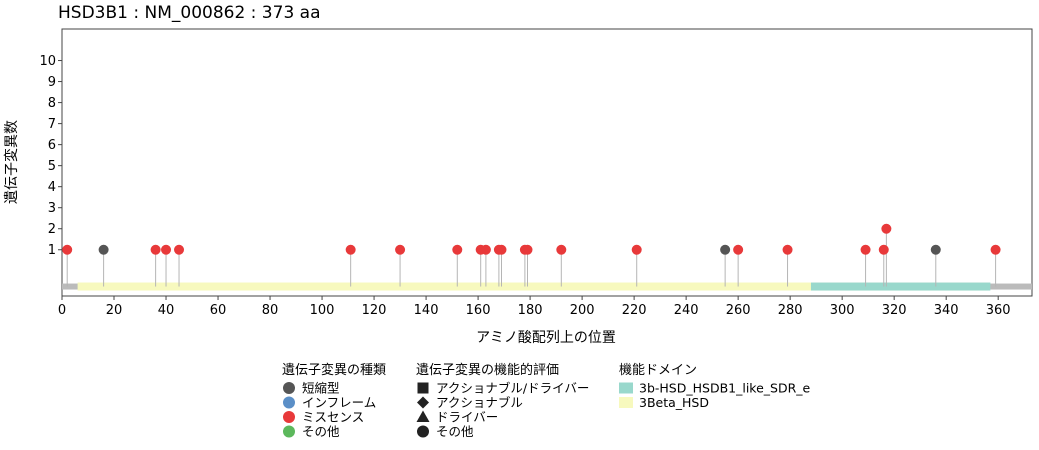 This screenshot has height=450, width=1039. I want to click on y-axis-label: 遺伝子変異数, so click(11, 162).